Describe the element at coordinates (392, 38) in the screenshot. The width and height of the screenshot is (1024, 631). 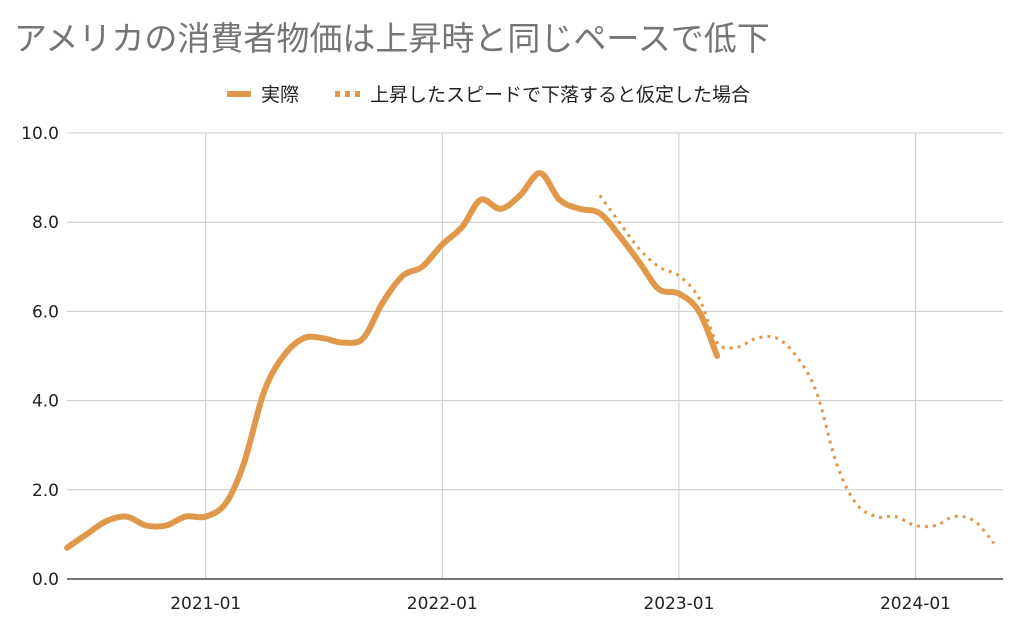
I see `chart-title: アメリカの消費者物価は上昇時と同じペースで低下` at that location.